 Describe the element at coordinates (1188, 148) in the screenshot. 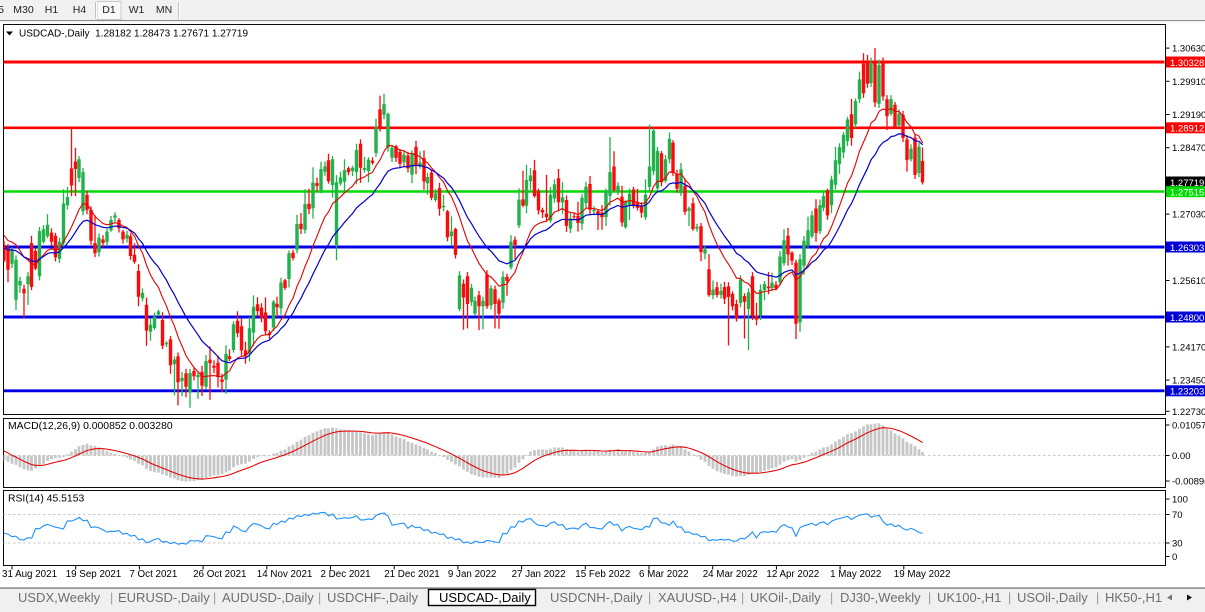

I see `svg-text: 1.28470` at that location.